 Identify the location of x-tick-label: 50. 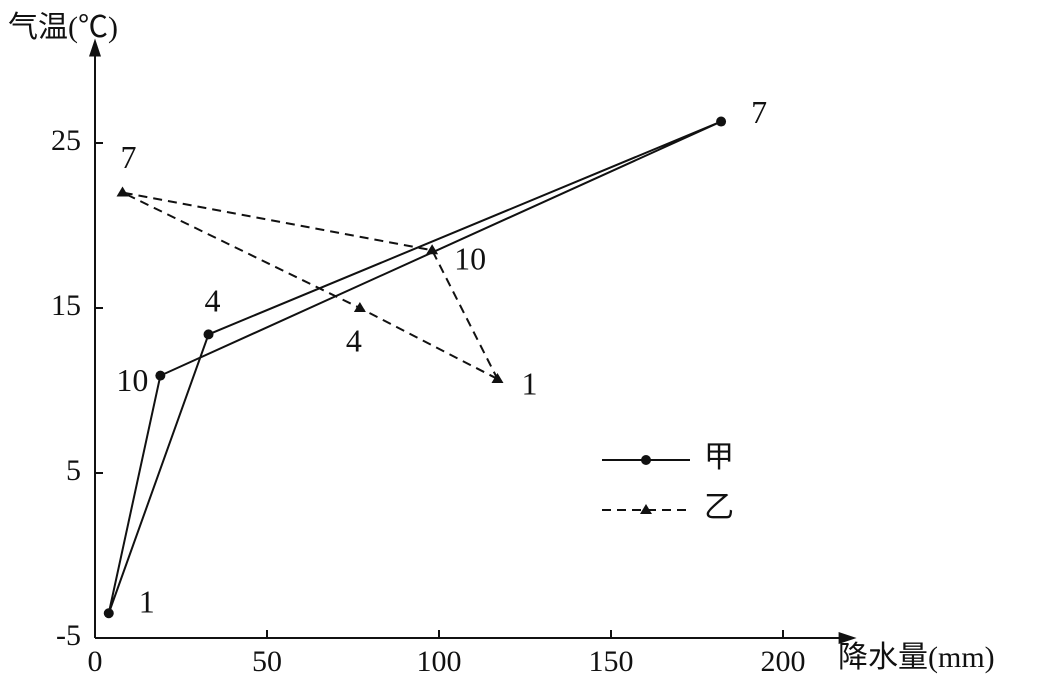
(267, 661).